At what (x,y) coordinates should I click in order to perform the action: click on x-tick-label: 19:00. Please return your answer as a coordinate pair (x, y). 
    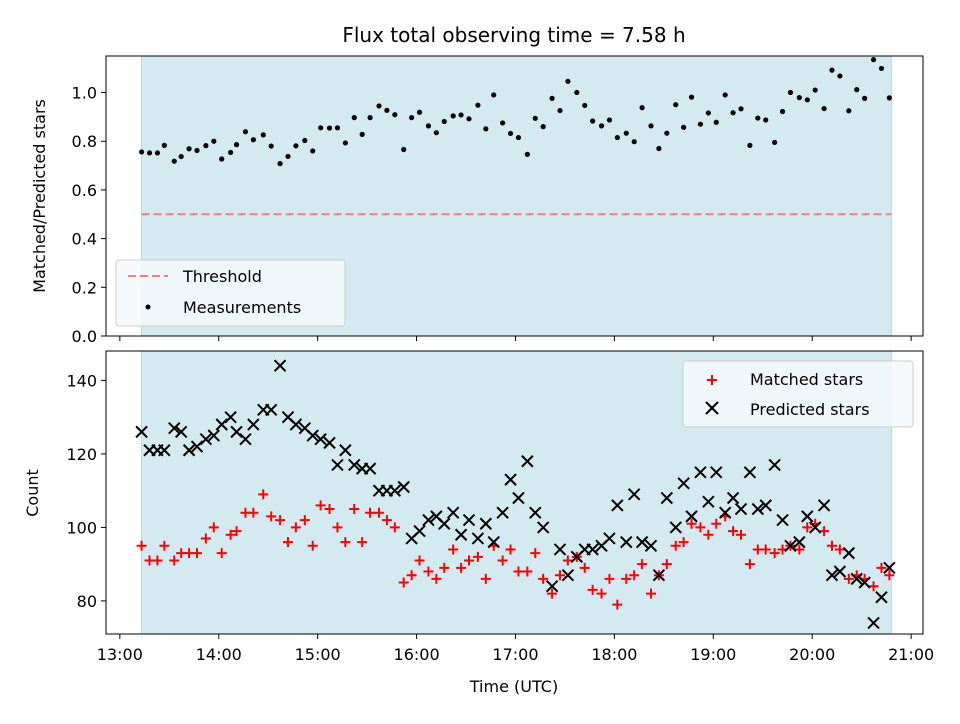
    Looking at the image, I should click on (713, 654).